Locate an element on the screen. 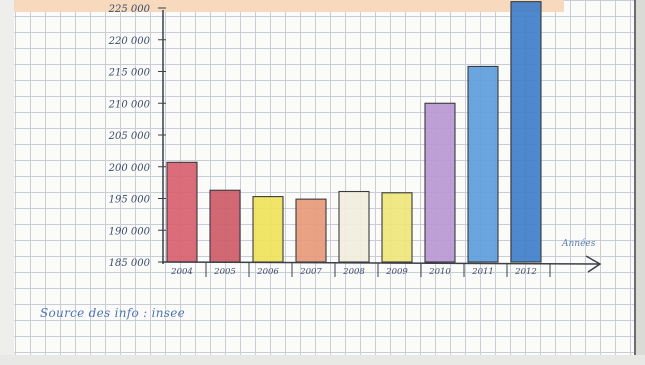 The width and height of the screenshot is (645, 365). bar-2005 is located at coordinates (225, 226).